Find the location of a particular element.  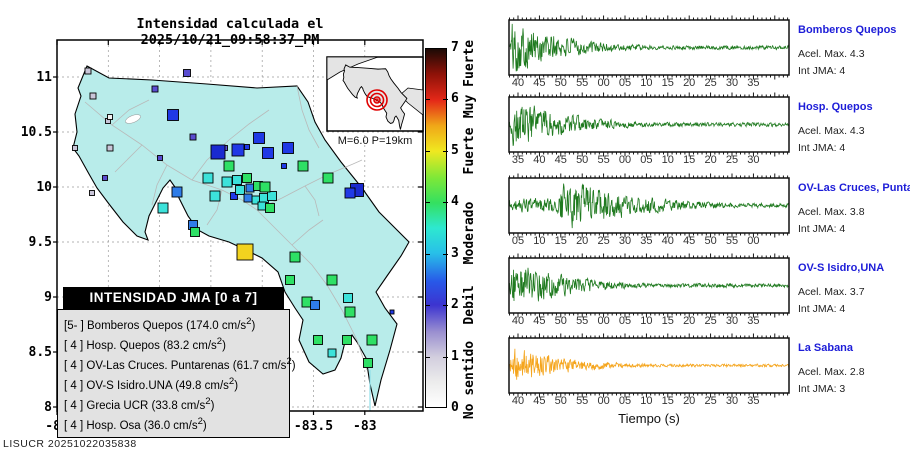

lake-arenal is located at coordinates (133, 119).